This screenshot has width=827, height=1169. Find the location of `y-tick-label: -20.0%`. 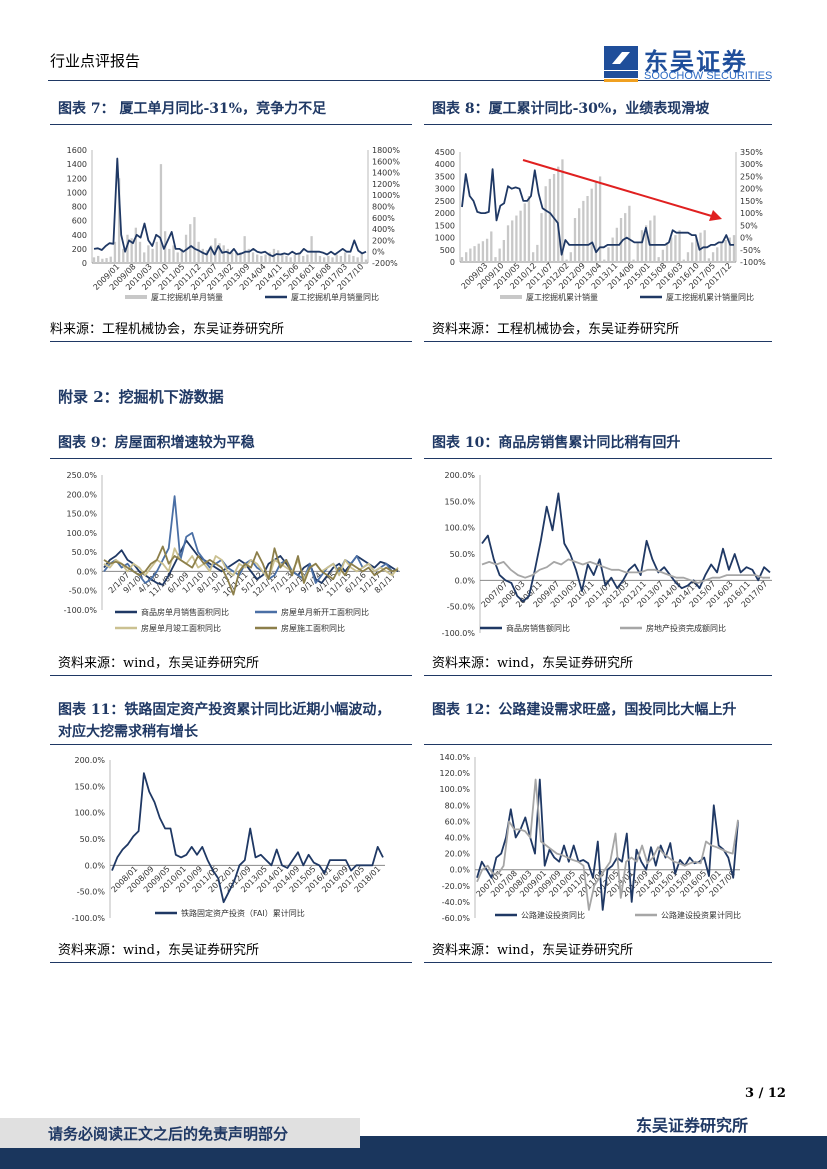

y-tick-label: -20.0% is located at coordinates (456, 886).